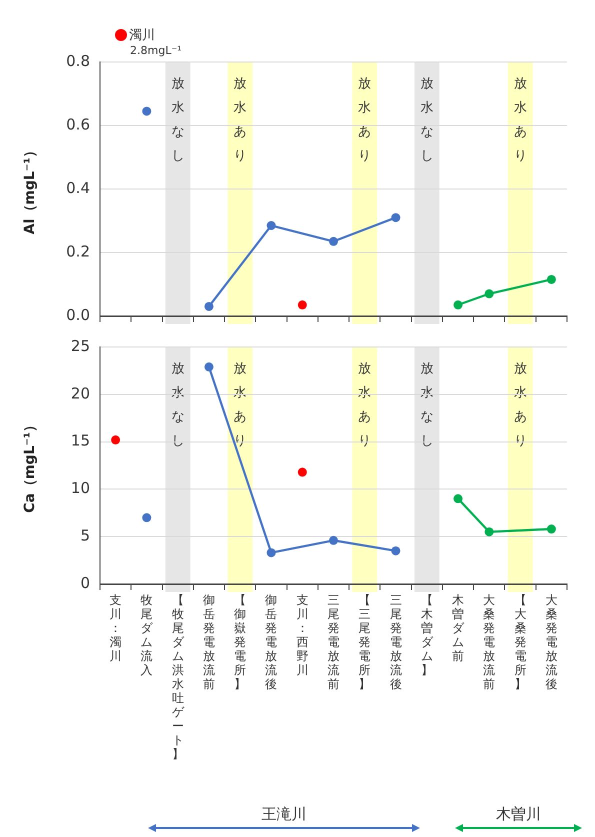 Image resolution: width=595 pixels, height=837 pixels. What do you see at coordinates (240, 642) in the screenshot?
I see `x-tick-label: 【御嶽発電所】` at bounding box center [240, 642].